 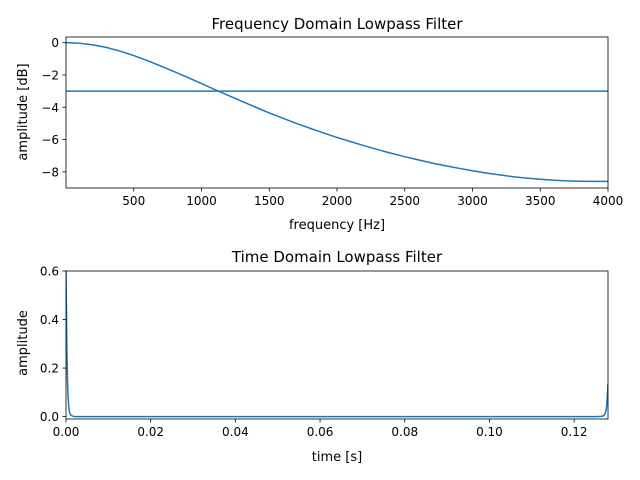 What do you see at coordinates (50, 172) in the screenshot?
I see `frequency-y-tick-label: −8` at bounding box center [50, 172].